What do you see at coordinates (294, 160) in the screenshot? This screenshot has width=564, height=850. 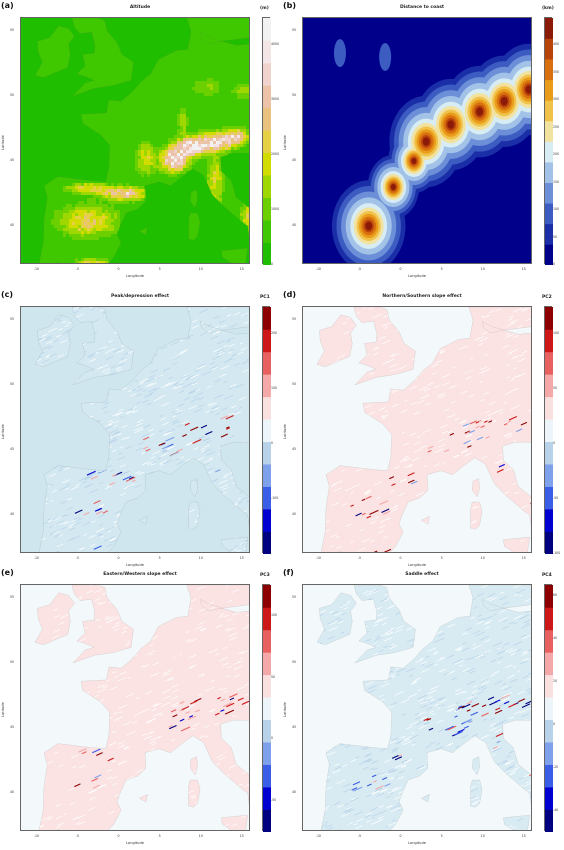 I see `y-tick-label: 45` at bounding box center [294, 160].